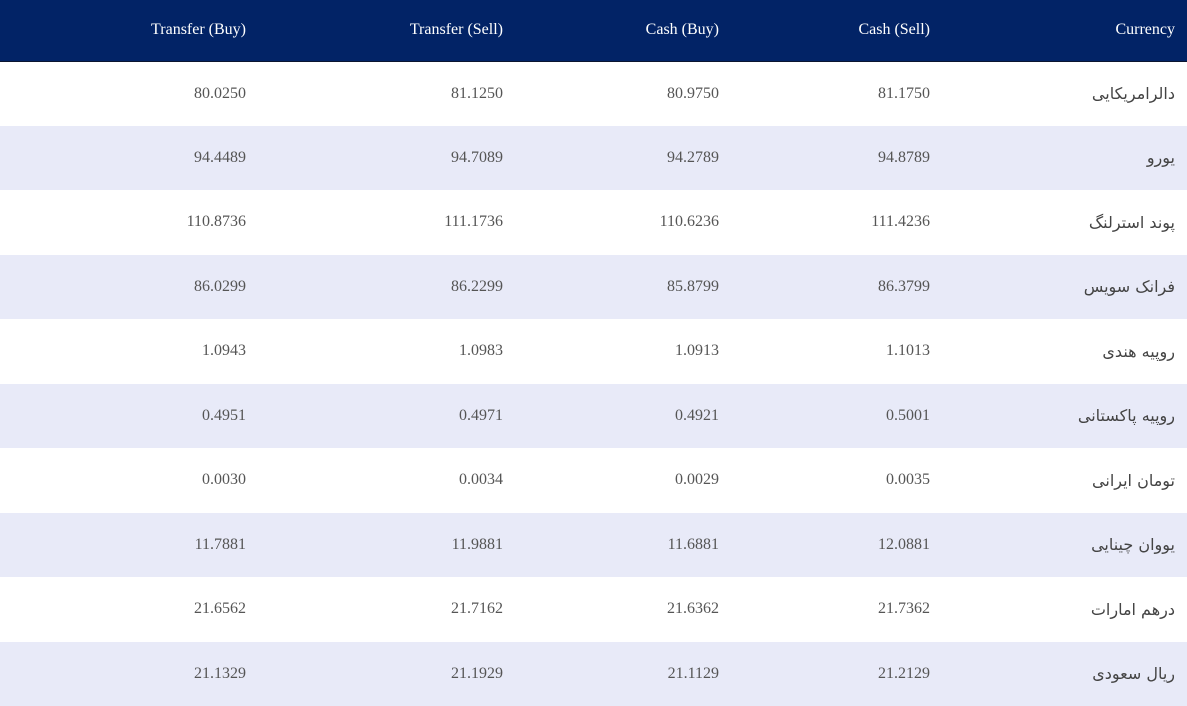 The width and height of the screenshot is (1187, 706). Describe the element at coordinates (593, 286) in the screenshot. I see `table-row: 86.0299 86.2299 85.8799 86.3799 فرانک سویس` at that location.